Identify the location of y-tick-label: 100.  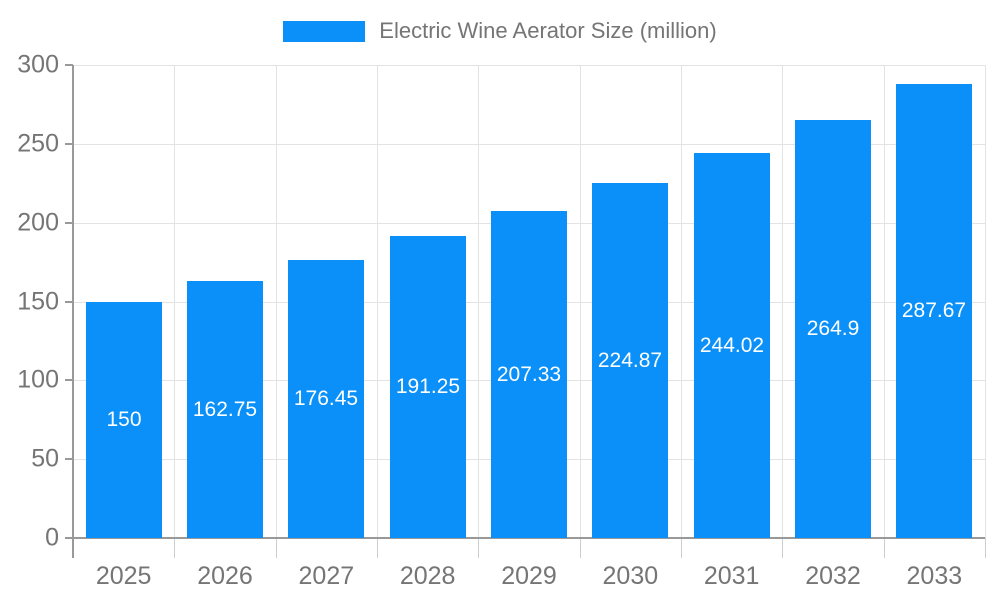
(38, 379).